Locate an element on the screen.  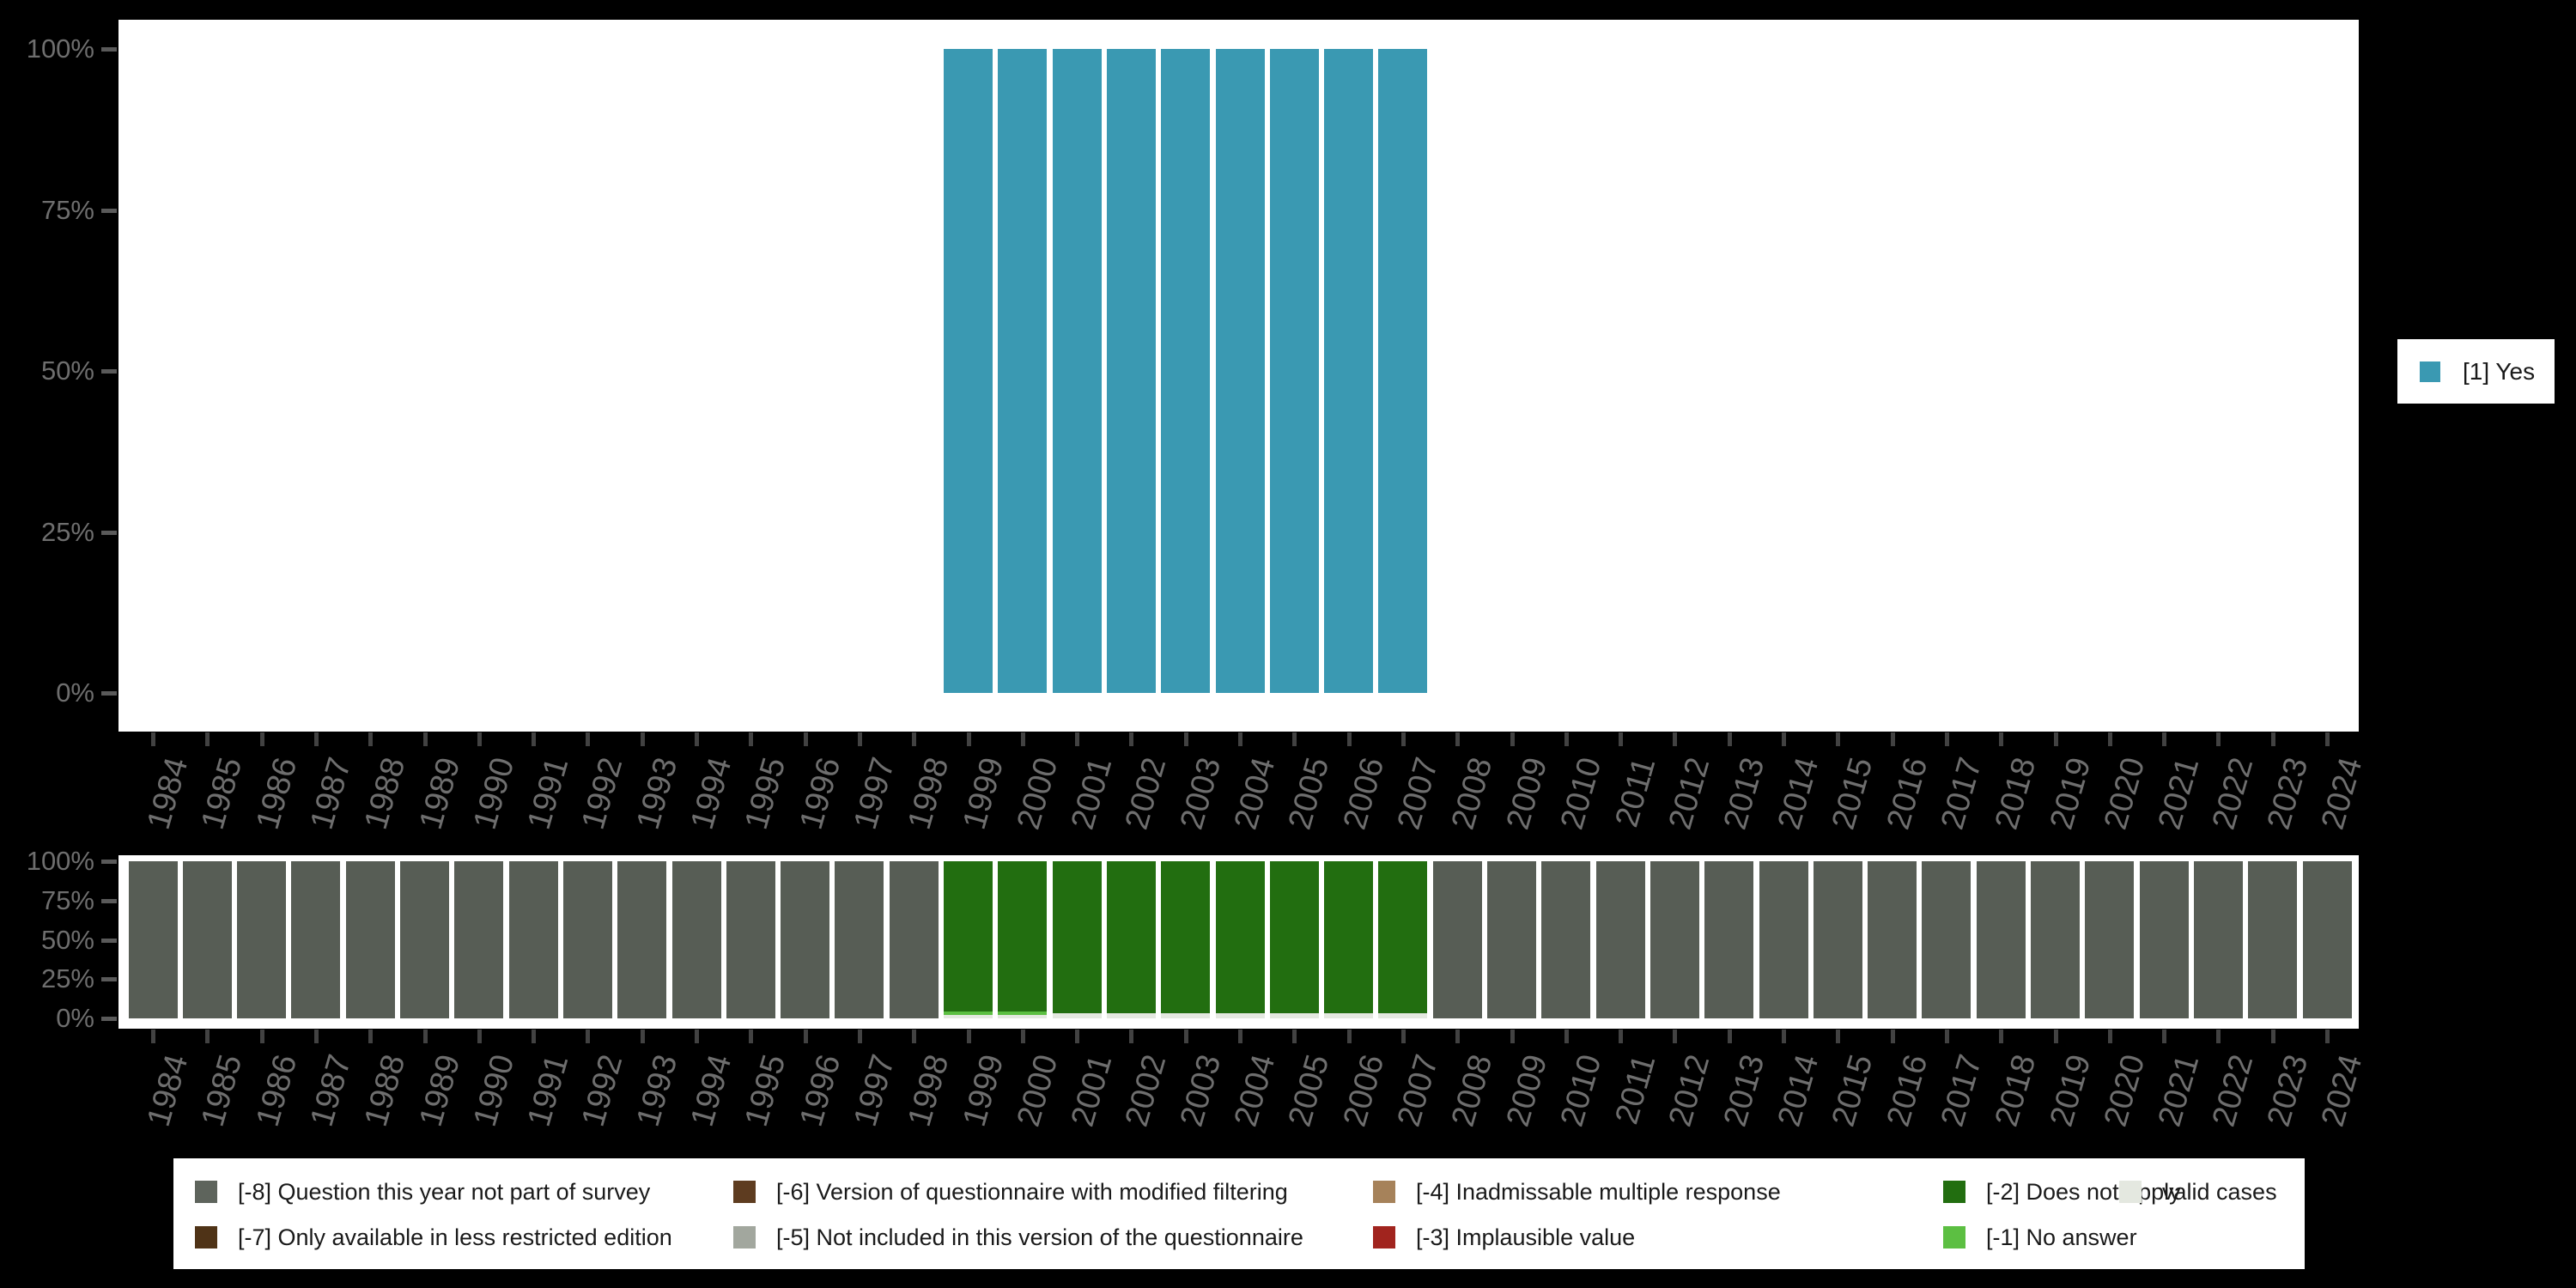
top-x-tick-label: 1993 is located at coordinates (657, 793).